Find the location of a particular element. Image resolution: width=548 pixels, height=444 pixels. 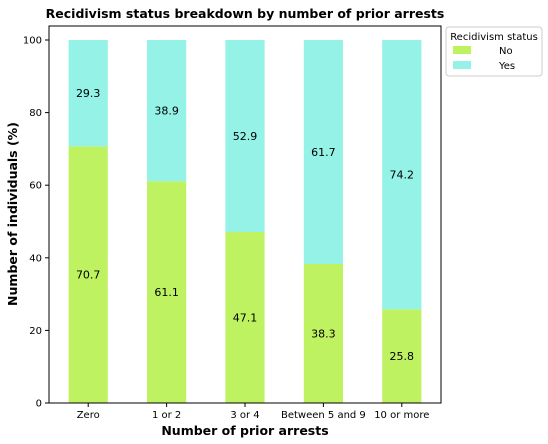

data-label-yes-2: 52.9 is located at coordinates (245, 136).